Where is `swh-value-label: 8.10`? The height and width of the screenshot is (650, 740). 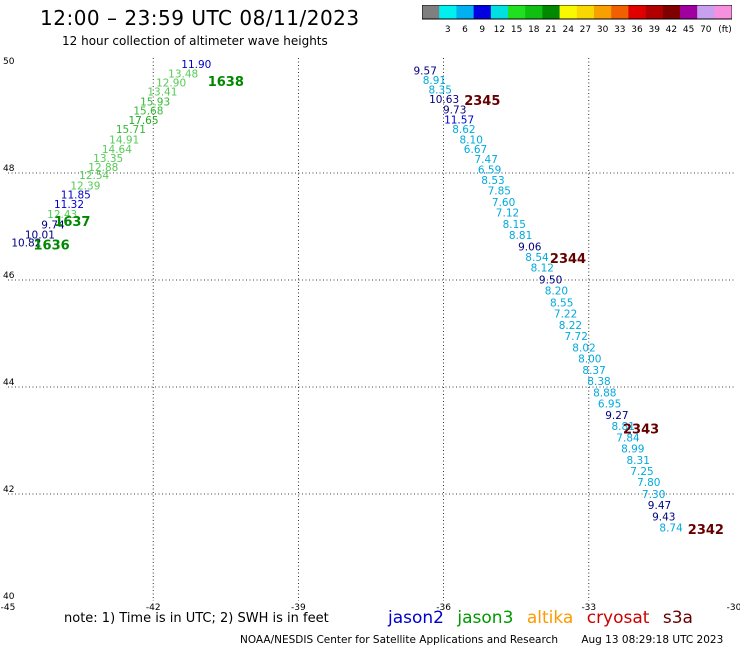
swh-value-label: 8.10 is located at coordinates (471, 140).